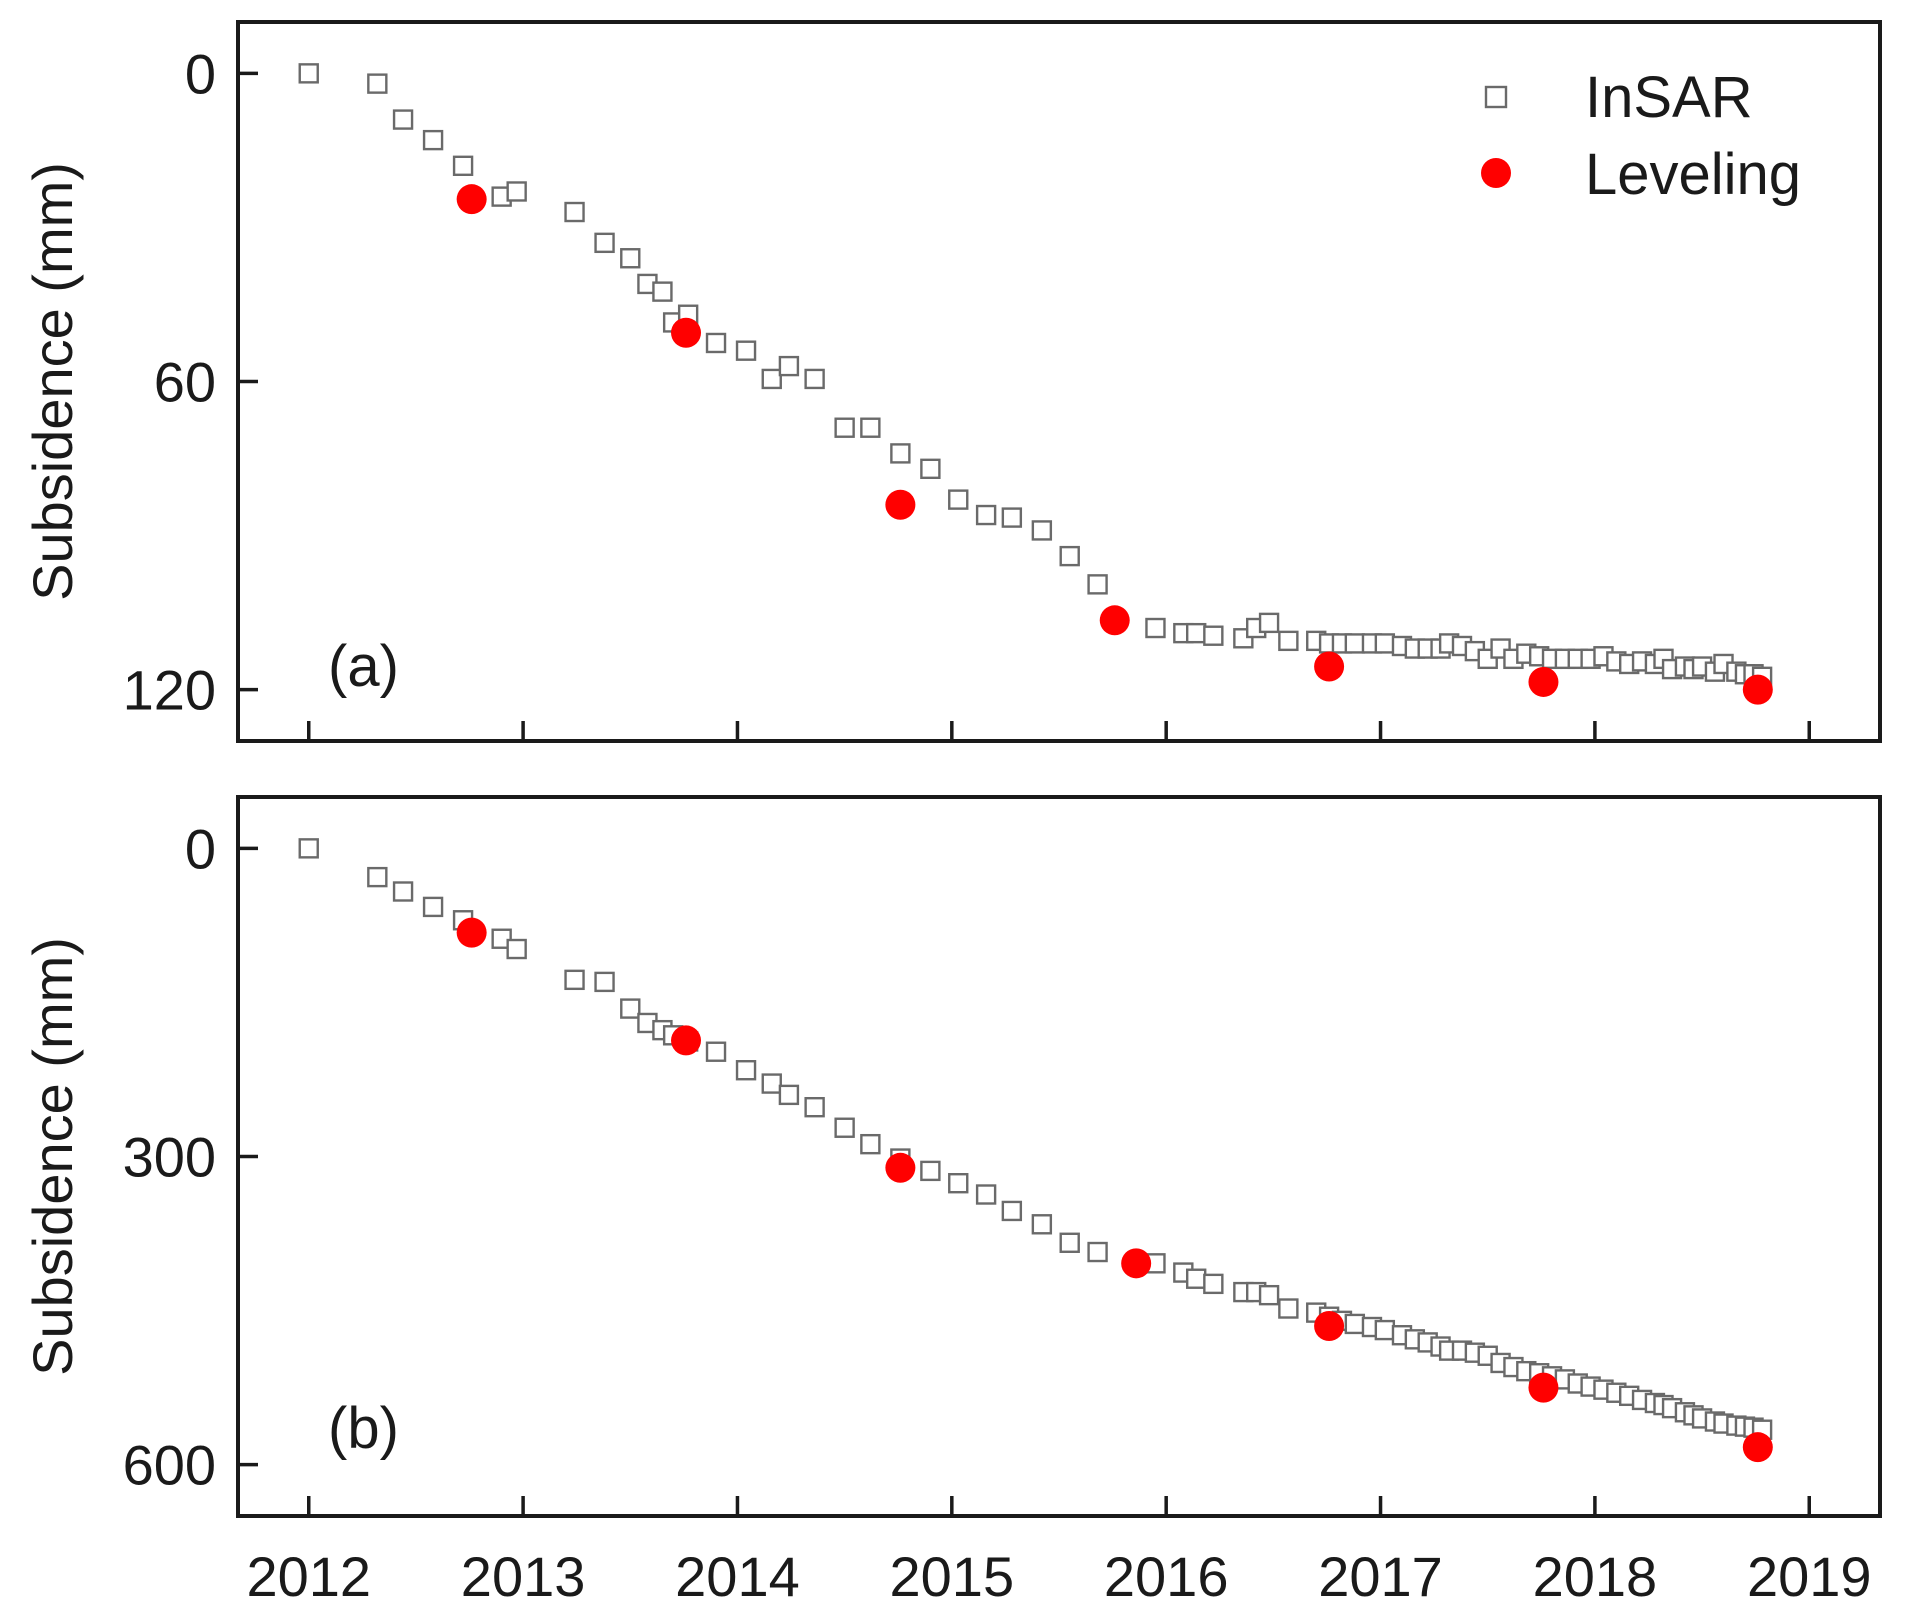  I want to click on x-tick-label: 2019, so click(1809, 1576).